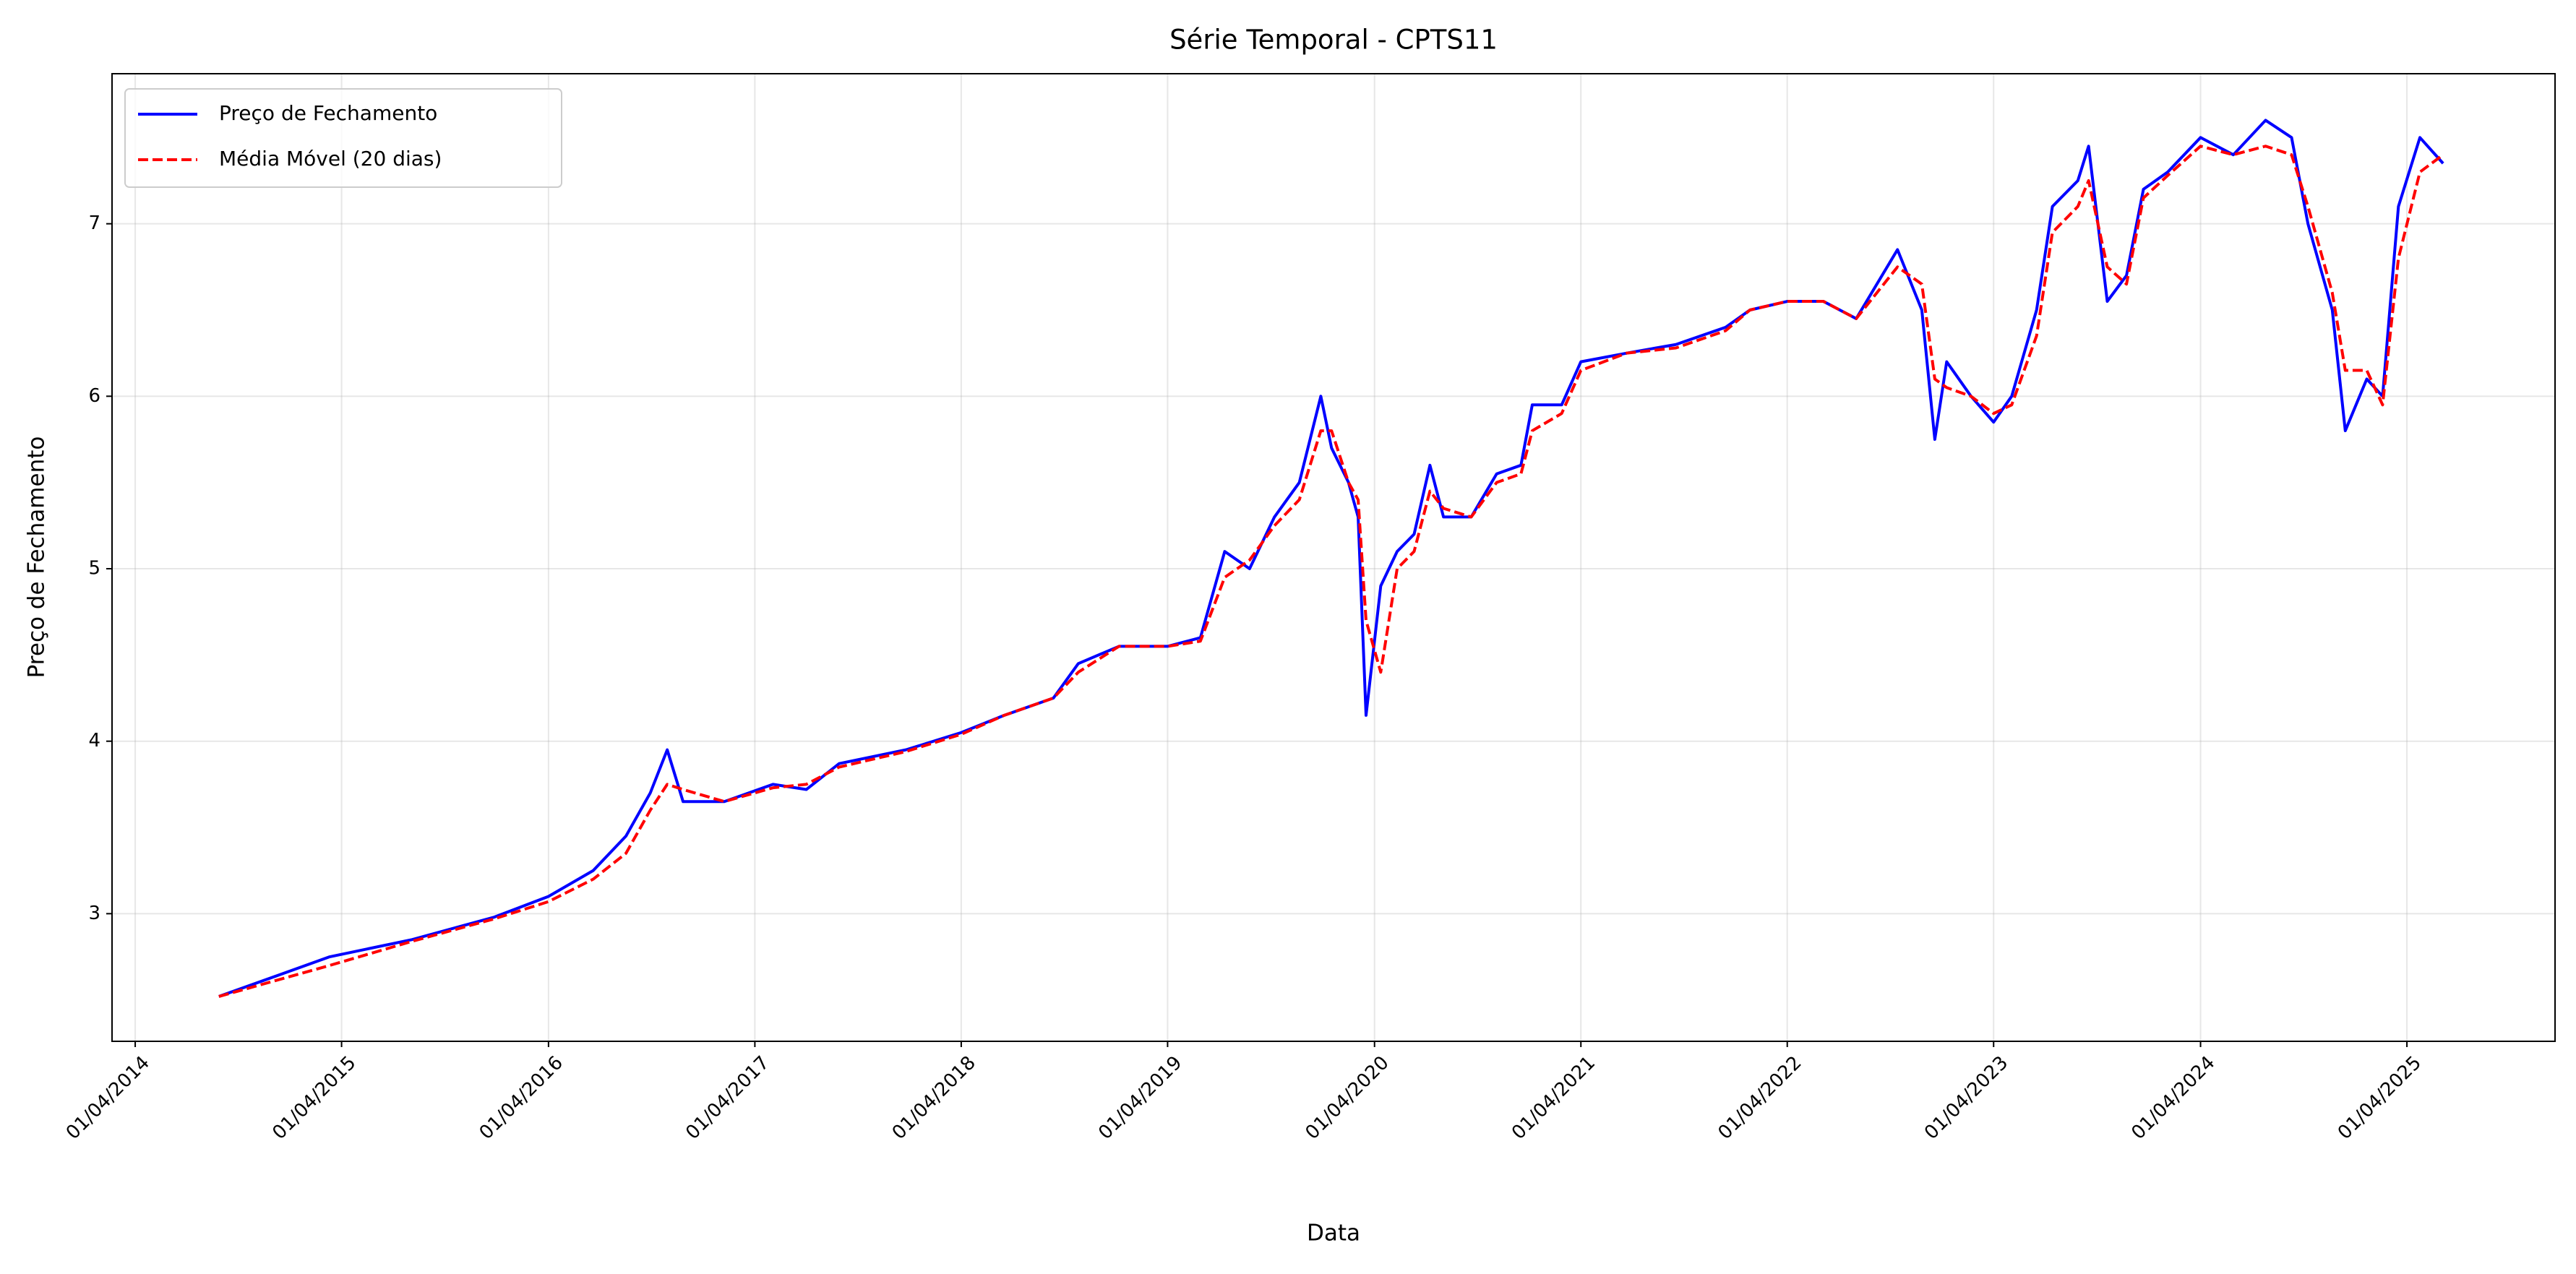 The width and height of the screenshot is (2576, 1274). I want to click on y-tick-label: 5, so click(94, 569).